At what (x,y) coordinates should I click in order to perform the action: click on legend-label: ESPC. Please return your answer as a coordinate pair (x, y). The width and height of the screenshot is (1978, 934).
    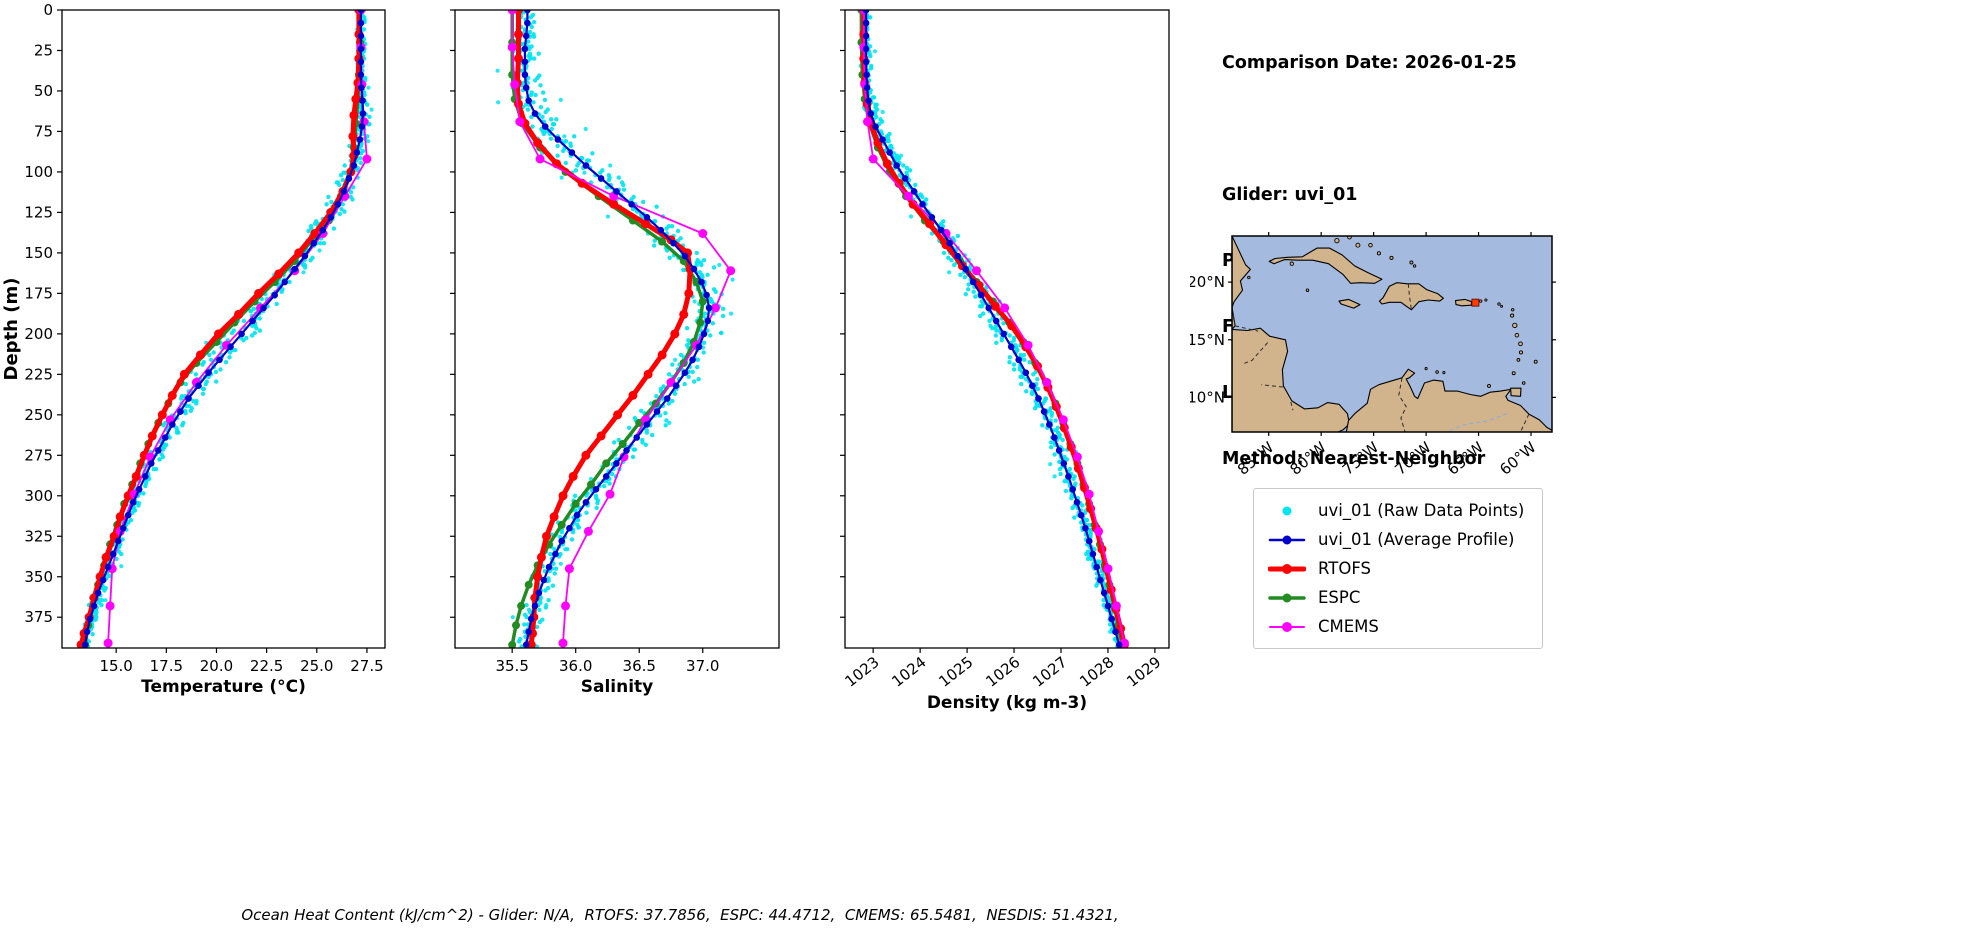
    Looking at the image, I should click on (1339, 597).